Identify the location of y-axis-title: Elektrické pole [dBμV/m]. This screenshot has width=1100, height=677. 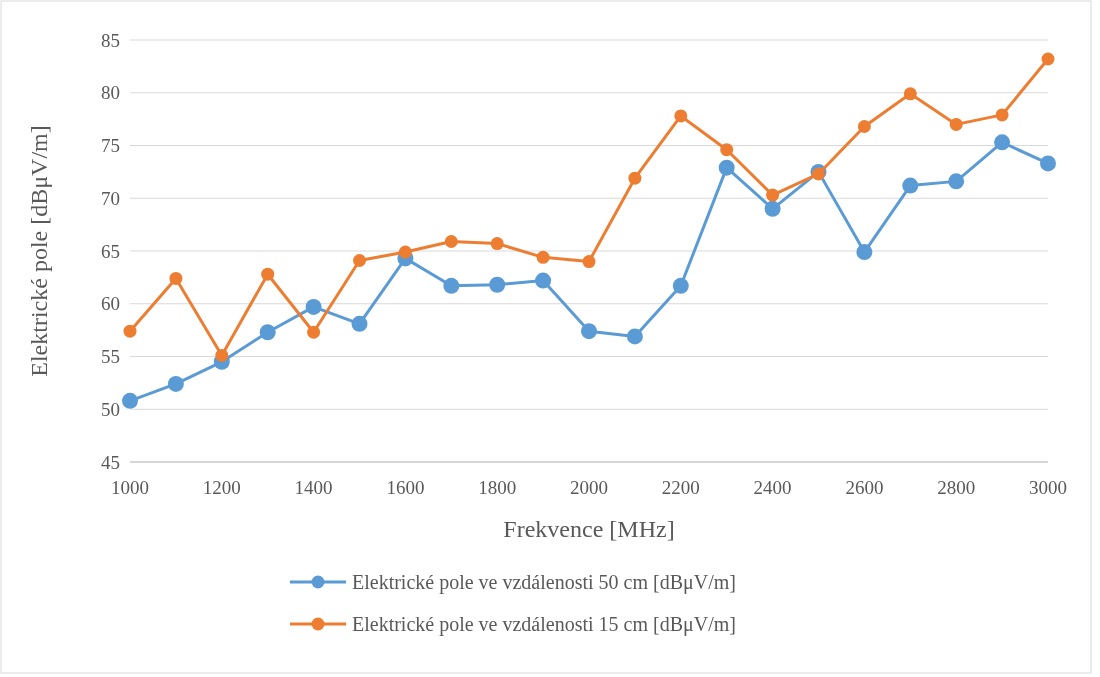
(39, 251).